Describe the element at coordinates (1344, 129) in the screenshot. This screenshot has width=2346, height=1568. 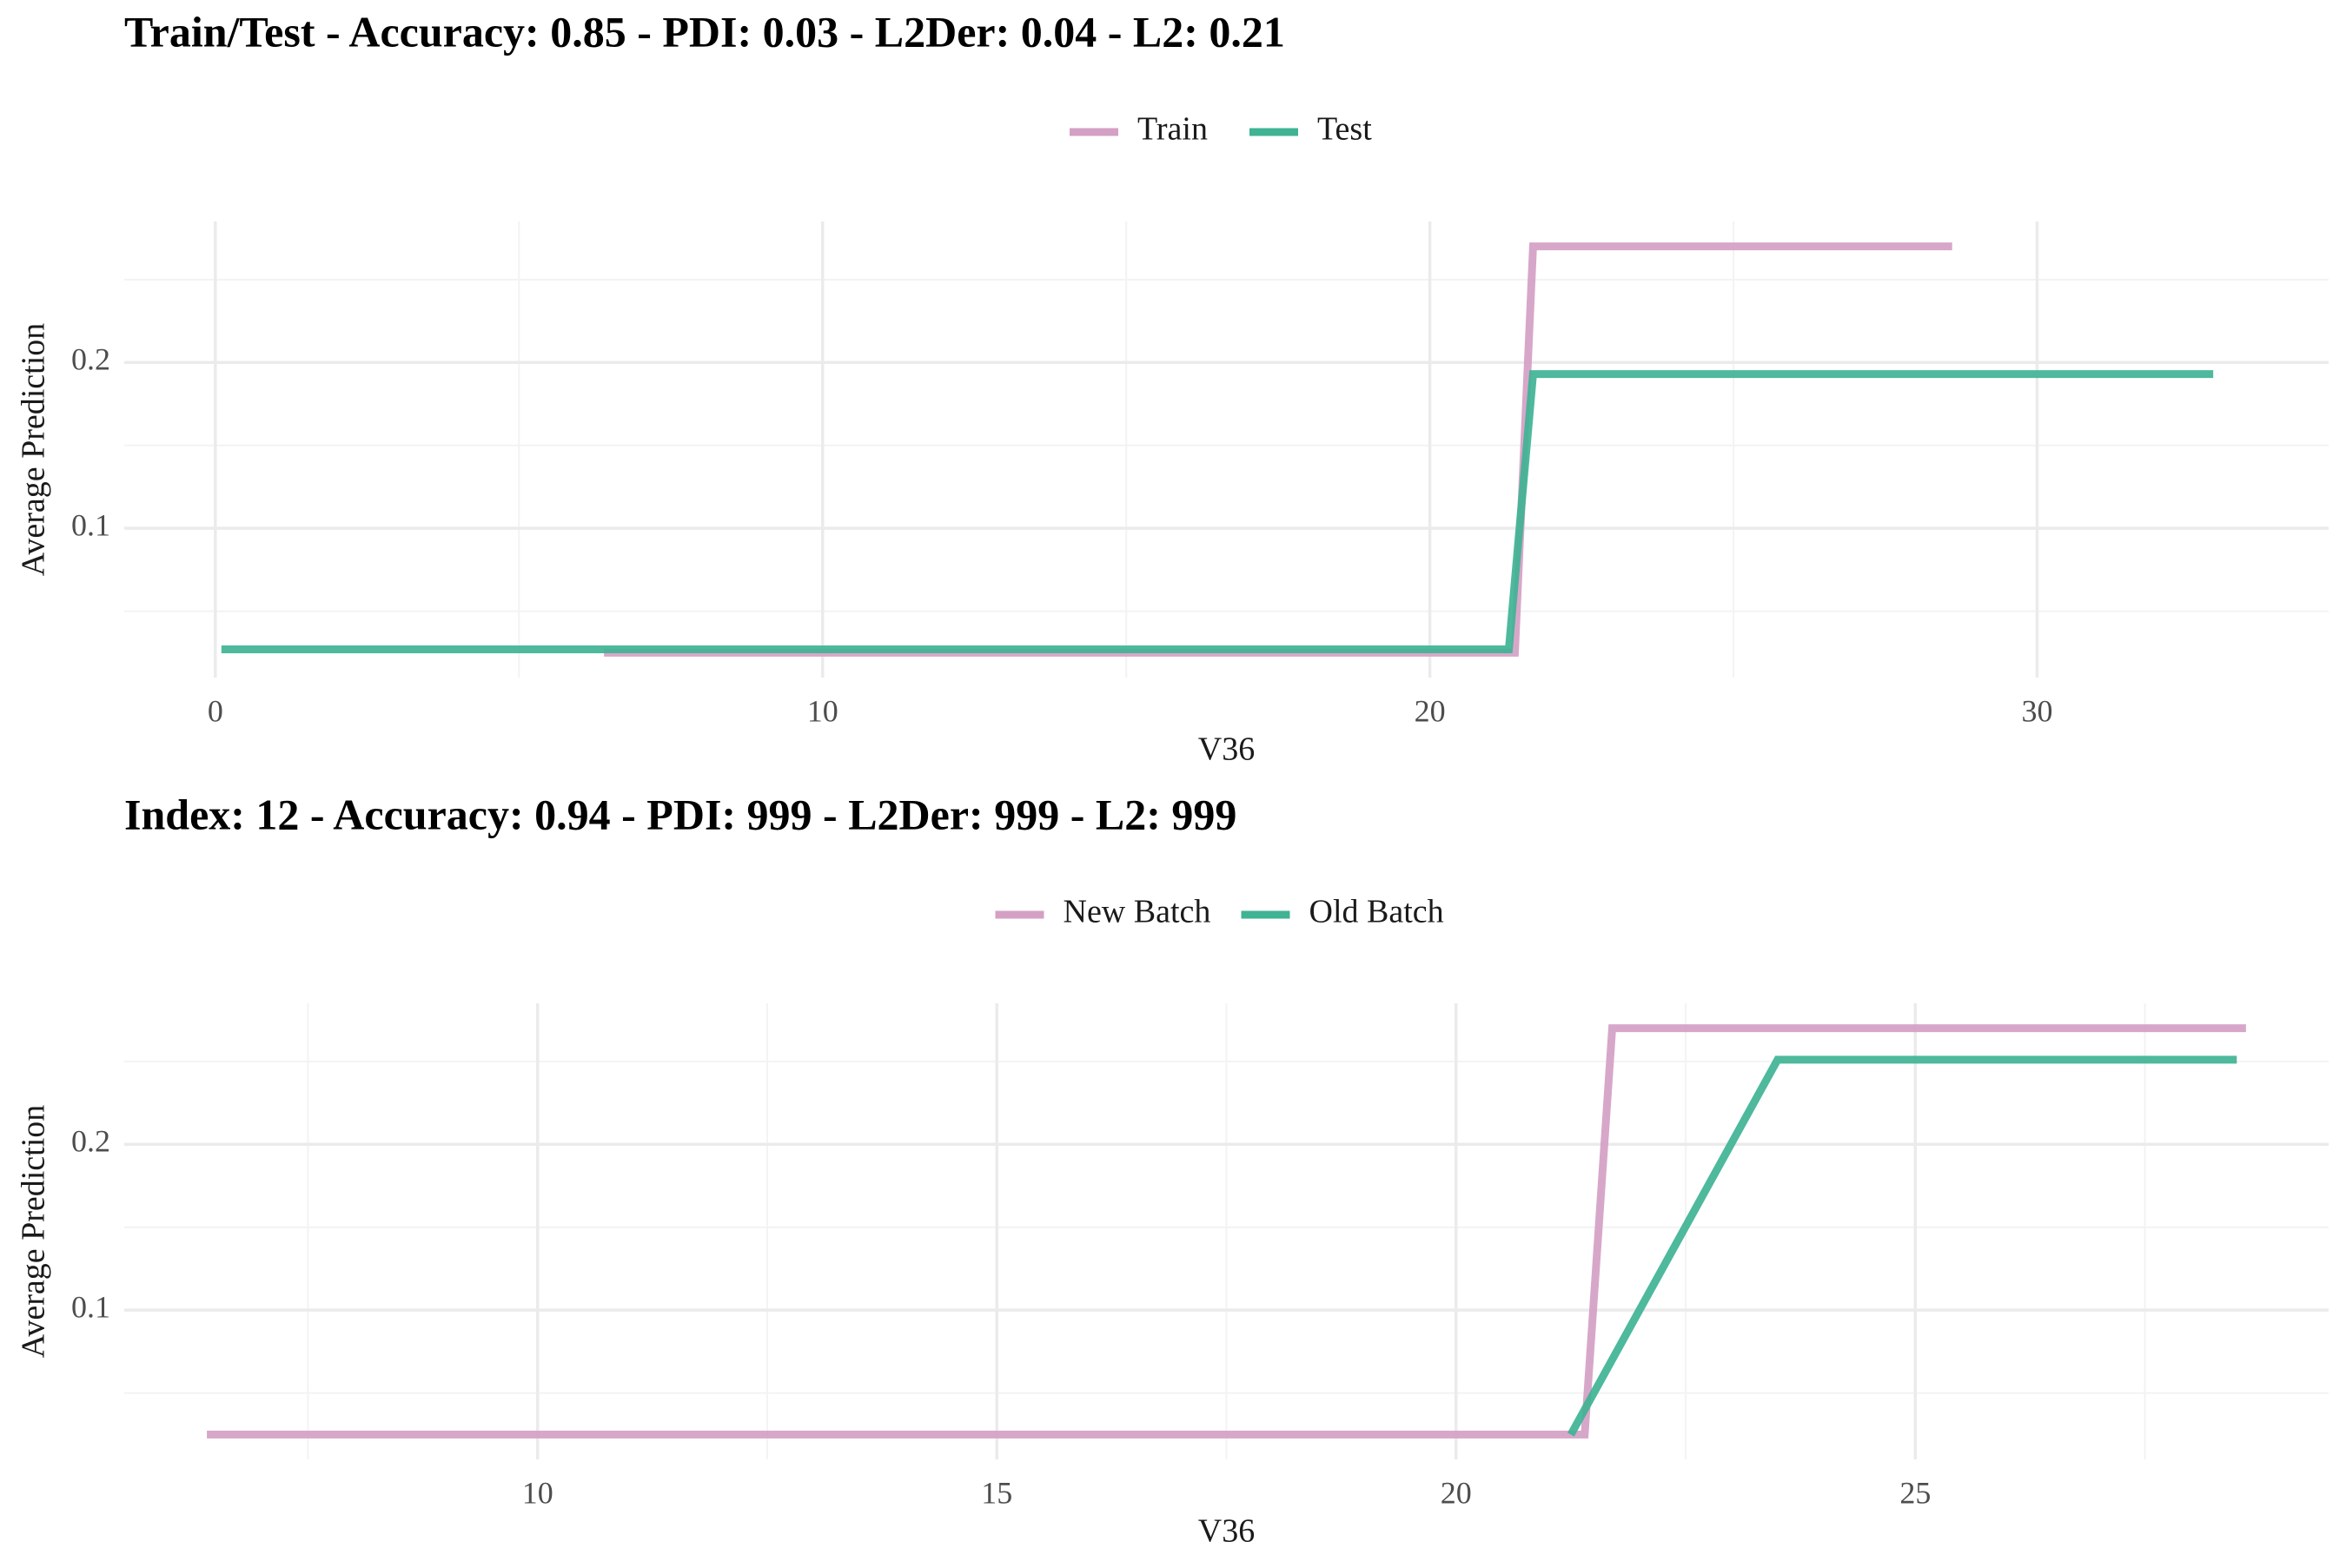
I see `legend-label: Test` at that location.